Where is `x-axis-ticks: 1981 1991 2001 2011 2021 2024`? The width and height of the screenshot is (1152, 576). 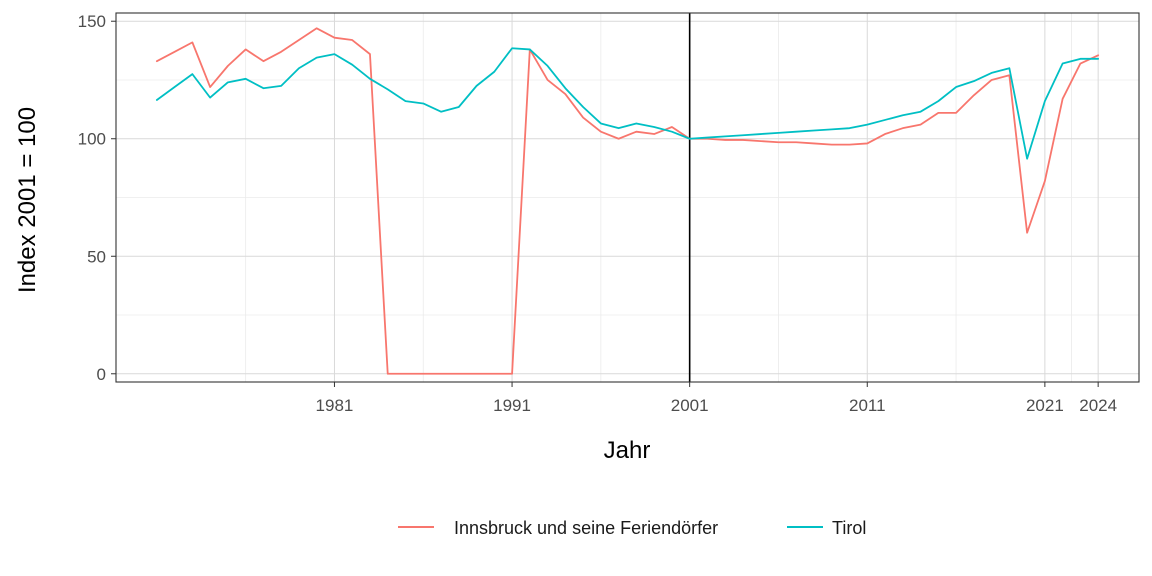
x-axis-ticks: 1981 1991 2001 2011 2021 2024 is located at coordinates (716, 398).